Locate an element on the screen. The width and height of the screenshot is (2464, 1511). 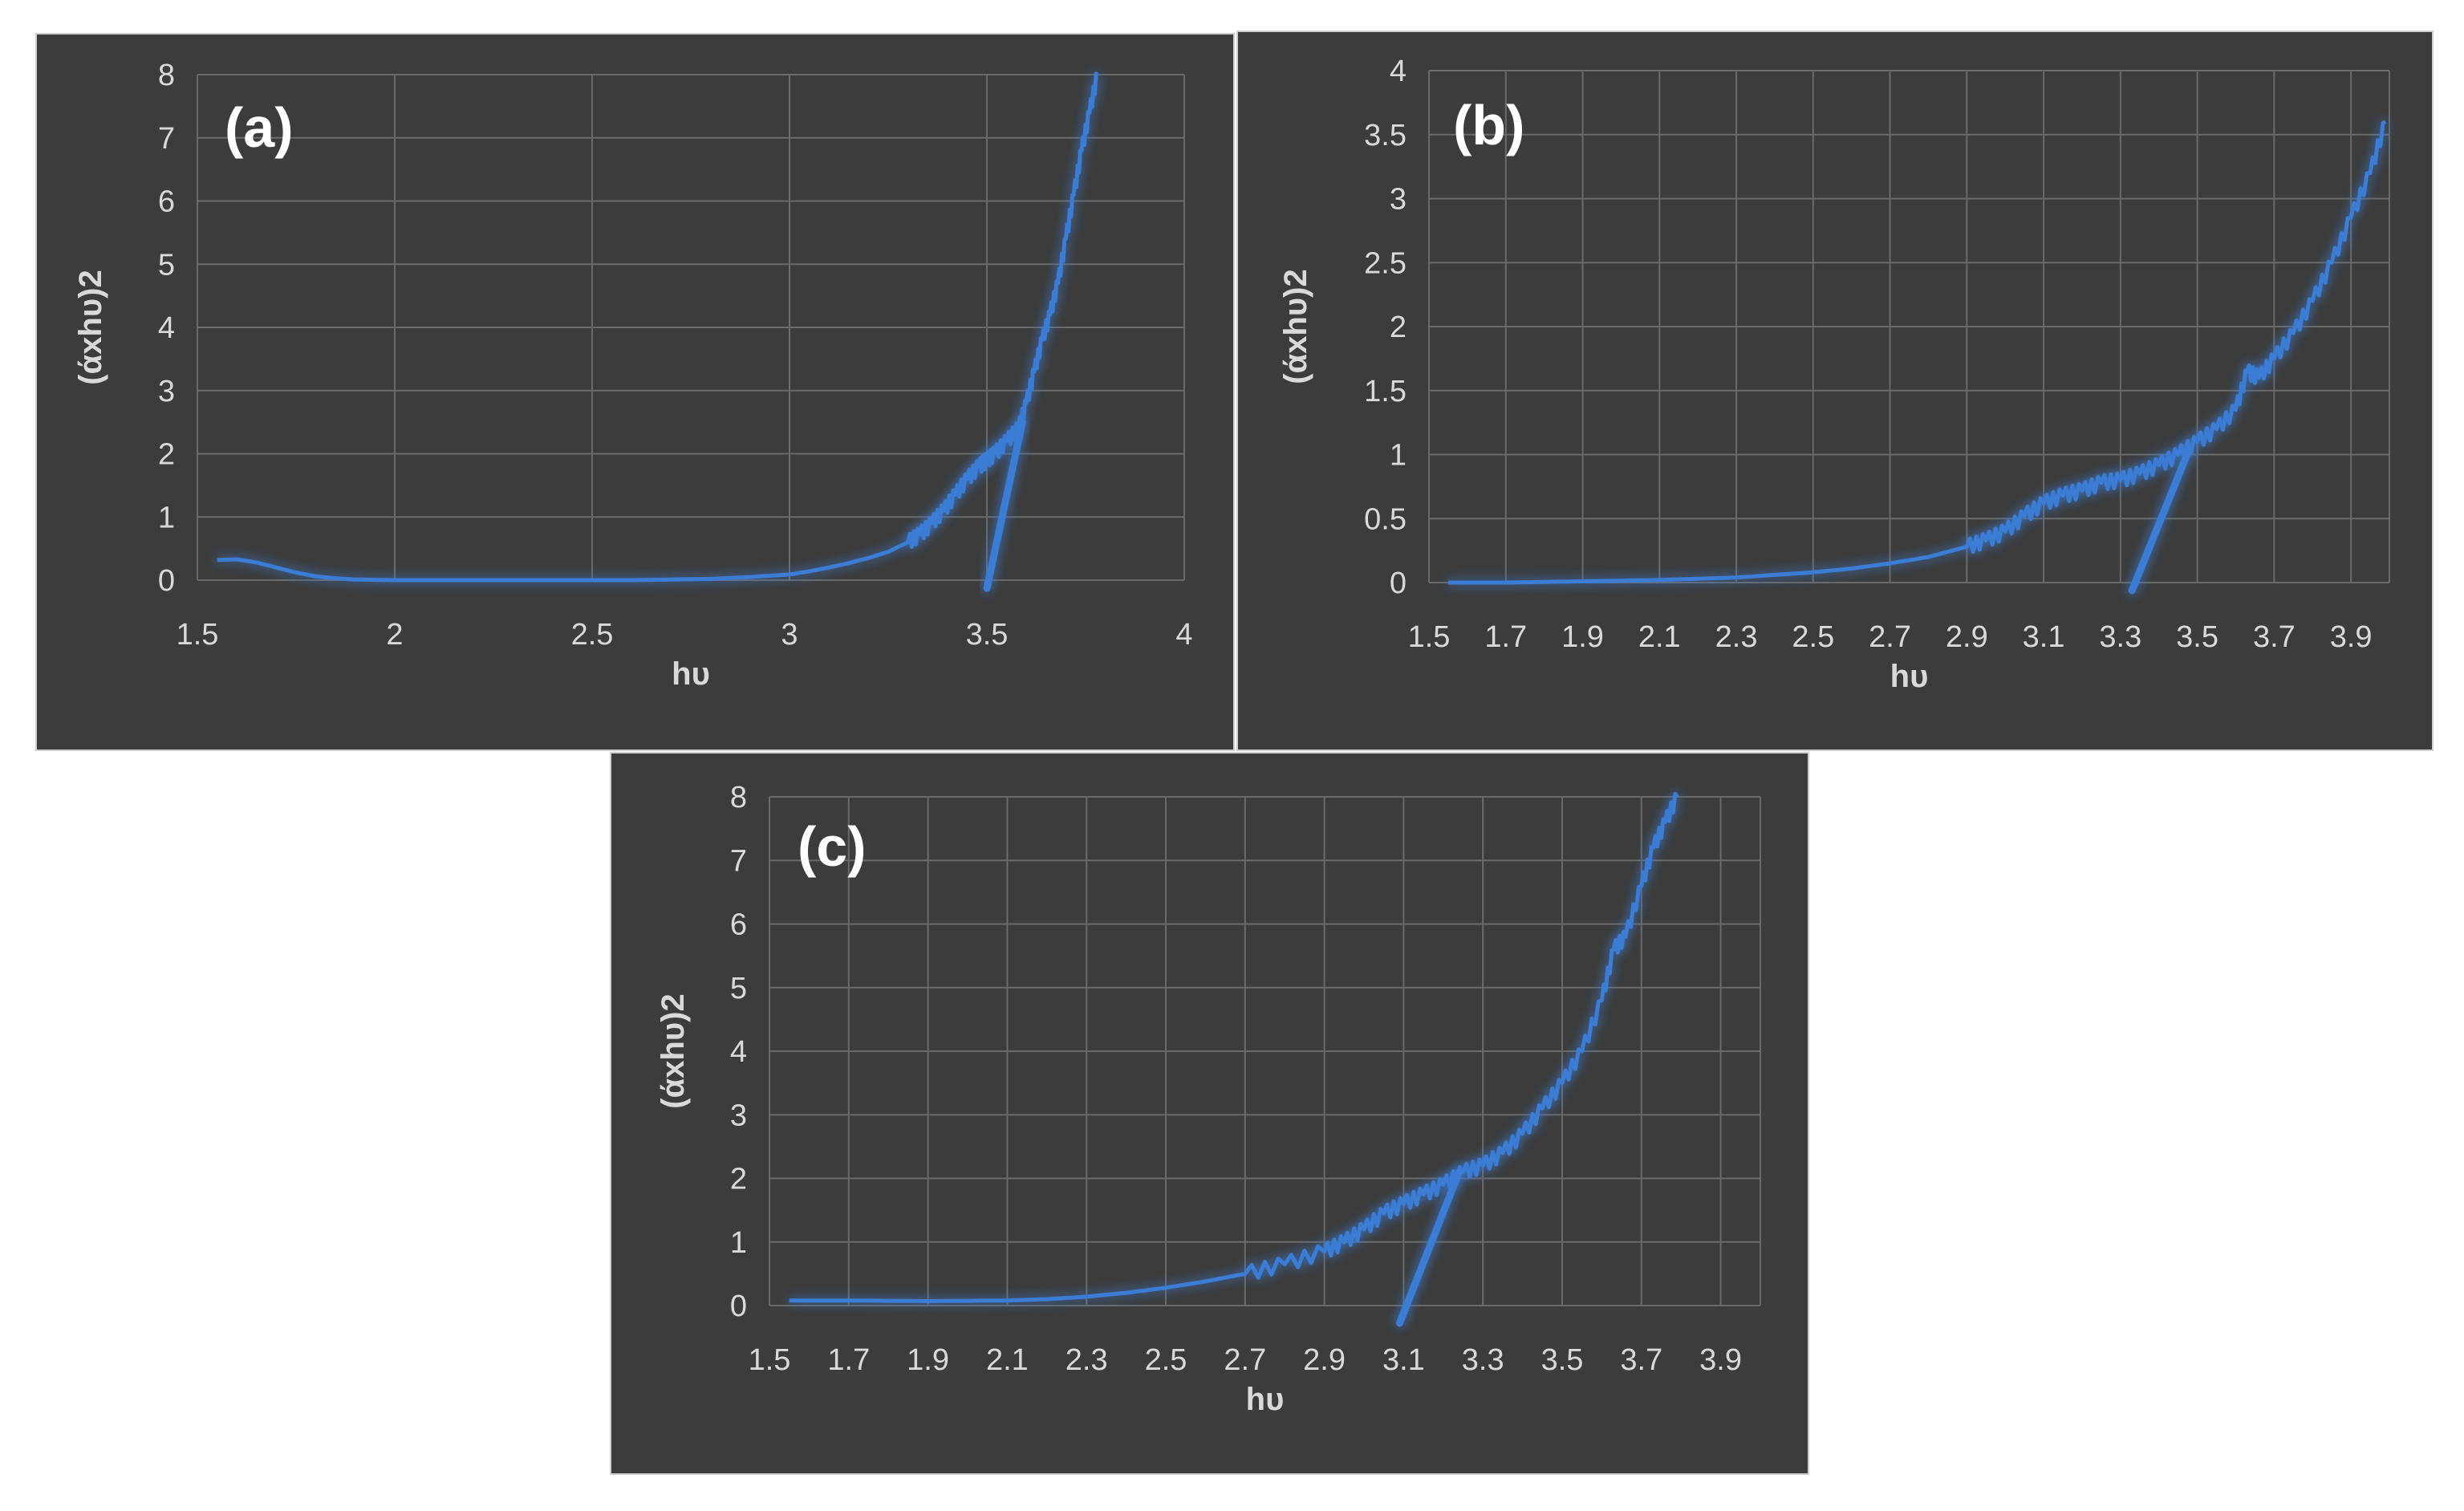
y-tick-label: 0.5 is located at coordinates (1385, 519).